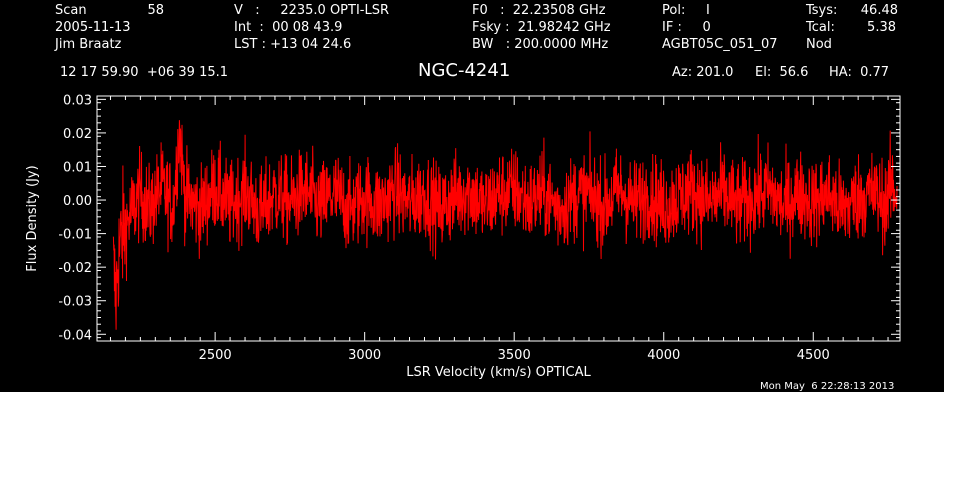 The width and height of the screenshot is (962, 490). Describe the element at coordinates (879, 10) in the screenshot. I see `tsys-value: 46.48` at that location.